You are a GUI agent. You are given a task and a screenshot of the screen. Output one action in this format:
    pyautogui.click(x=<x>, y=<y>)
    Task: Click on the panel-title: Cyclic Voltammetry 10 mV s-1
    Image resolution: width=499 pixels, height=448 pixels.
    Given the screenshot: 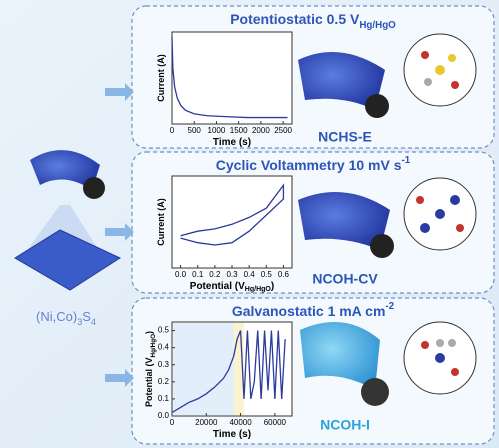 What is the action you would take?
    pyautogui.click(x=313, y=164)
    